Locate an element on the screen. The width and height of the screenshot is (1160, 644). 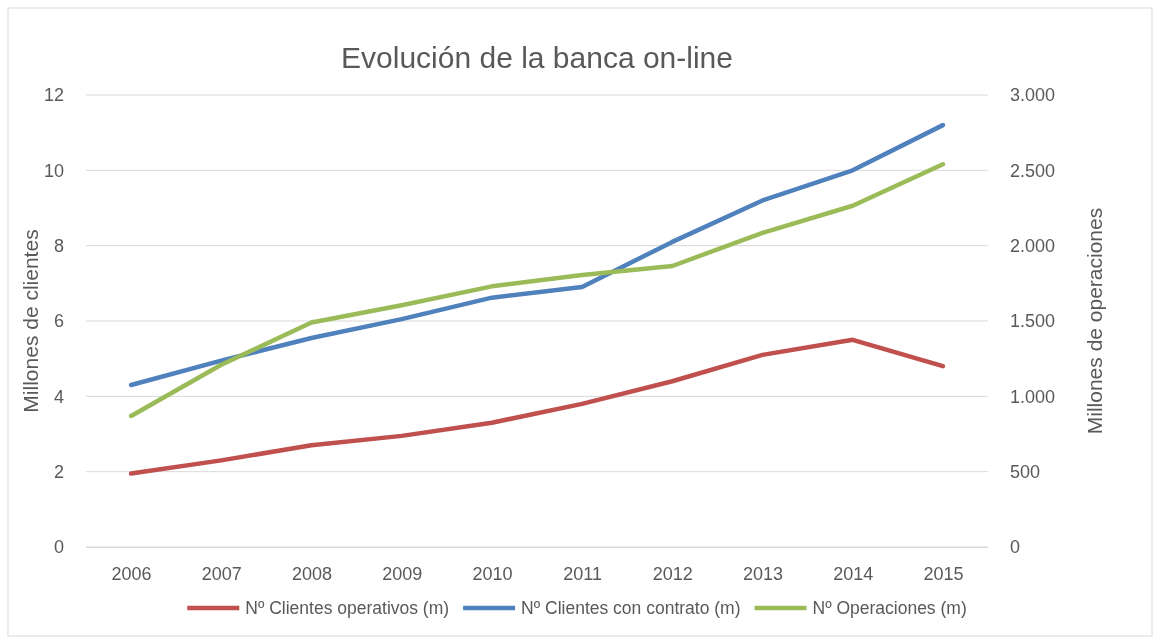
x-tick-label: 2014 is located at coordinates (853, 573).